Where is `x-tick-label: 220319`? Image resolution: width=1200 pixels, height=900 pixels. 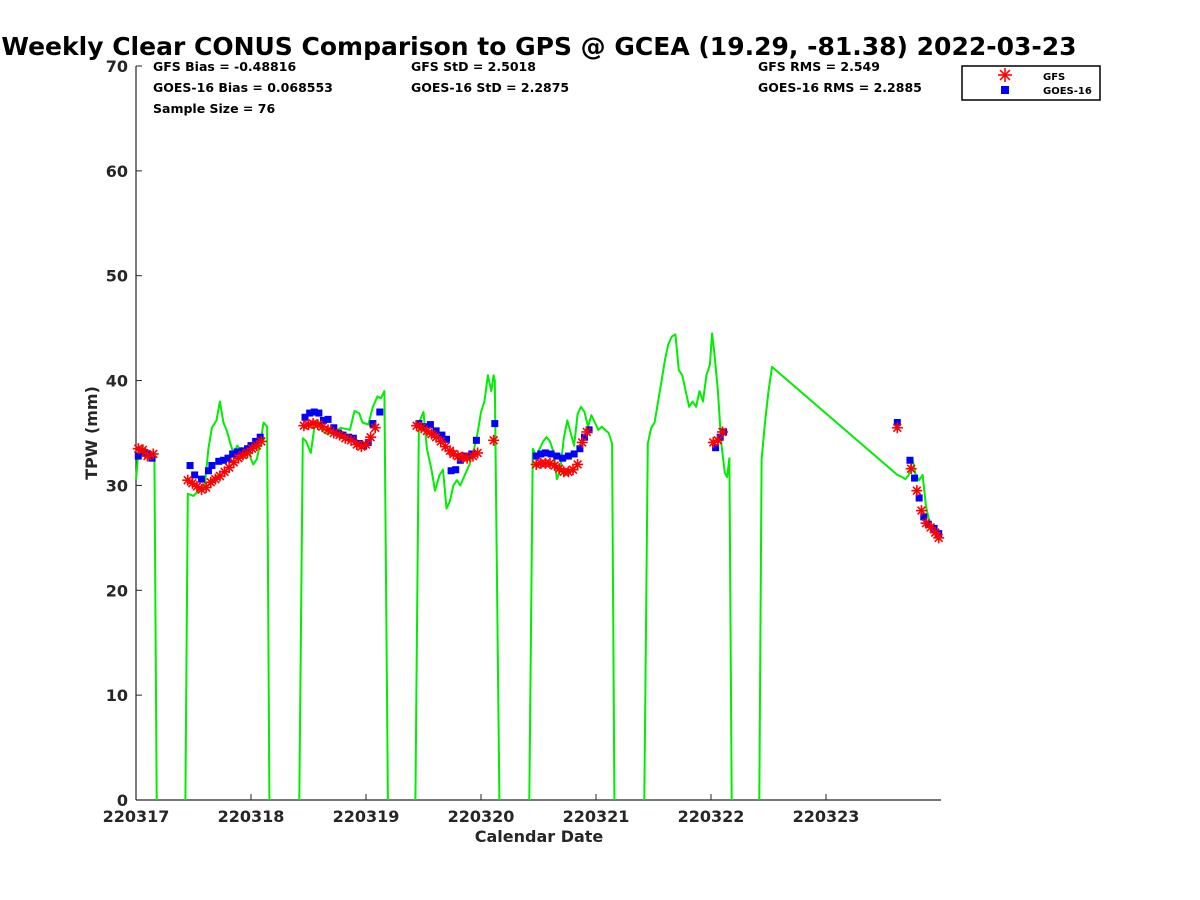
x-tick-label: 220319 is located at coordinates (366, 816).